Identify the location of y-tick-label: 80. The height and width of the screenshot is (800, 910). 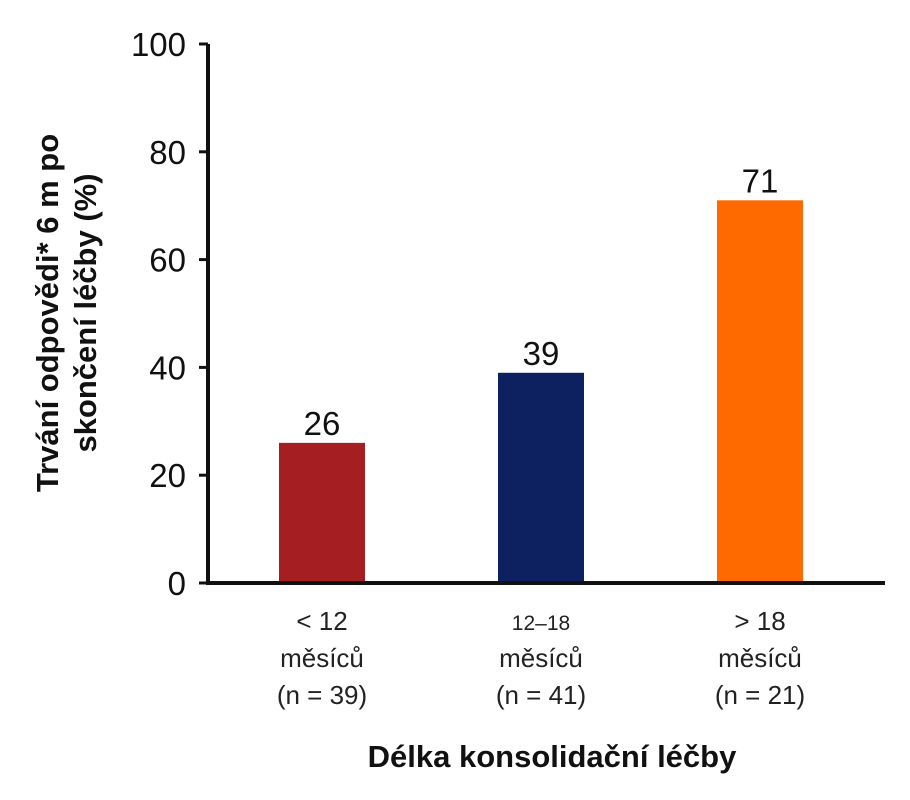
(167, 152).